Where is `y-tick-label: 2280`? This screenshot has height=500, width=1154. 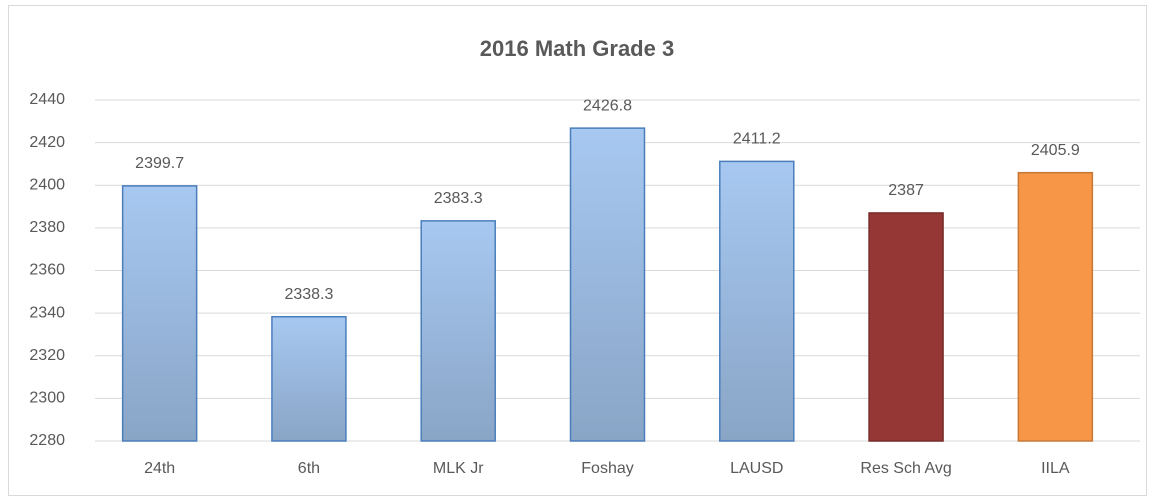 y-tick-label: 2280 is located at coordinates (47, 440).